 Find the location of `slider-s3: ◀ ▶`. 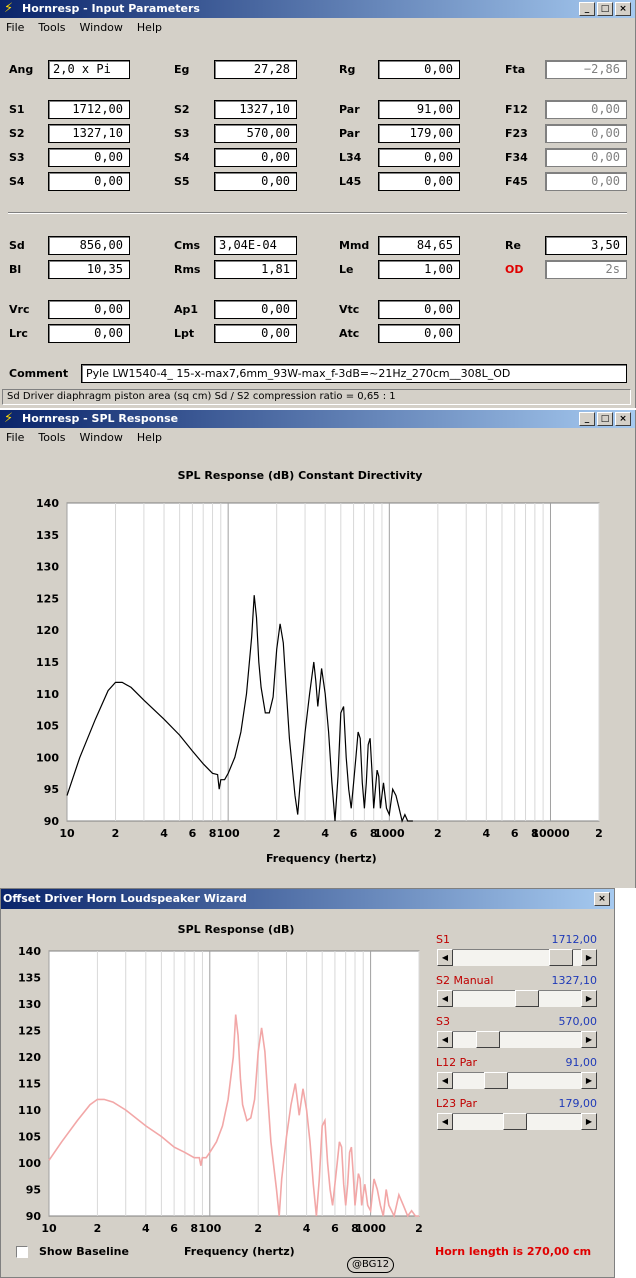

slider-s3: ◀ ▶ is located at coordinates (517, 1039).